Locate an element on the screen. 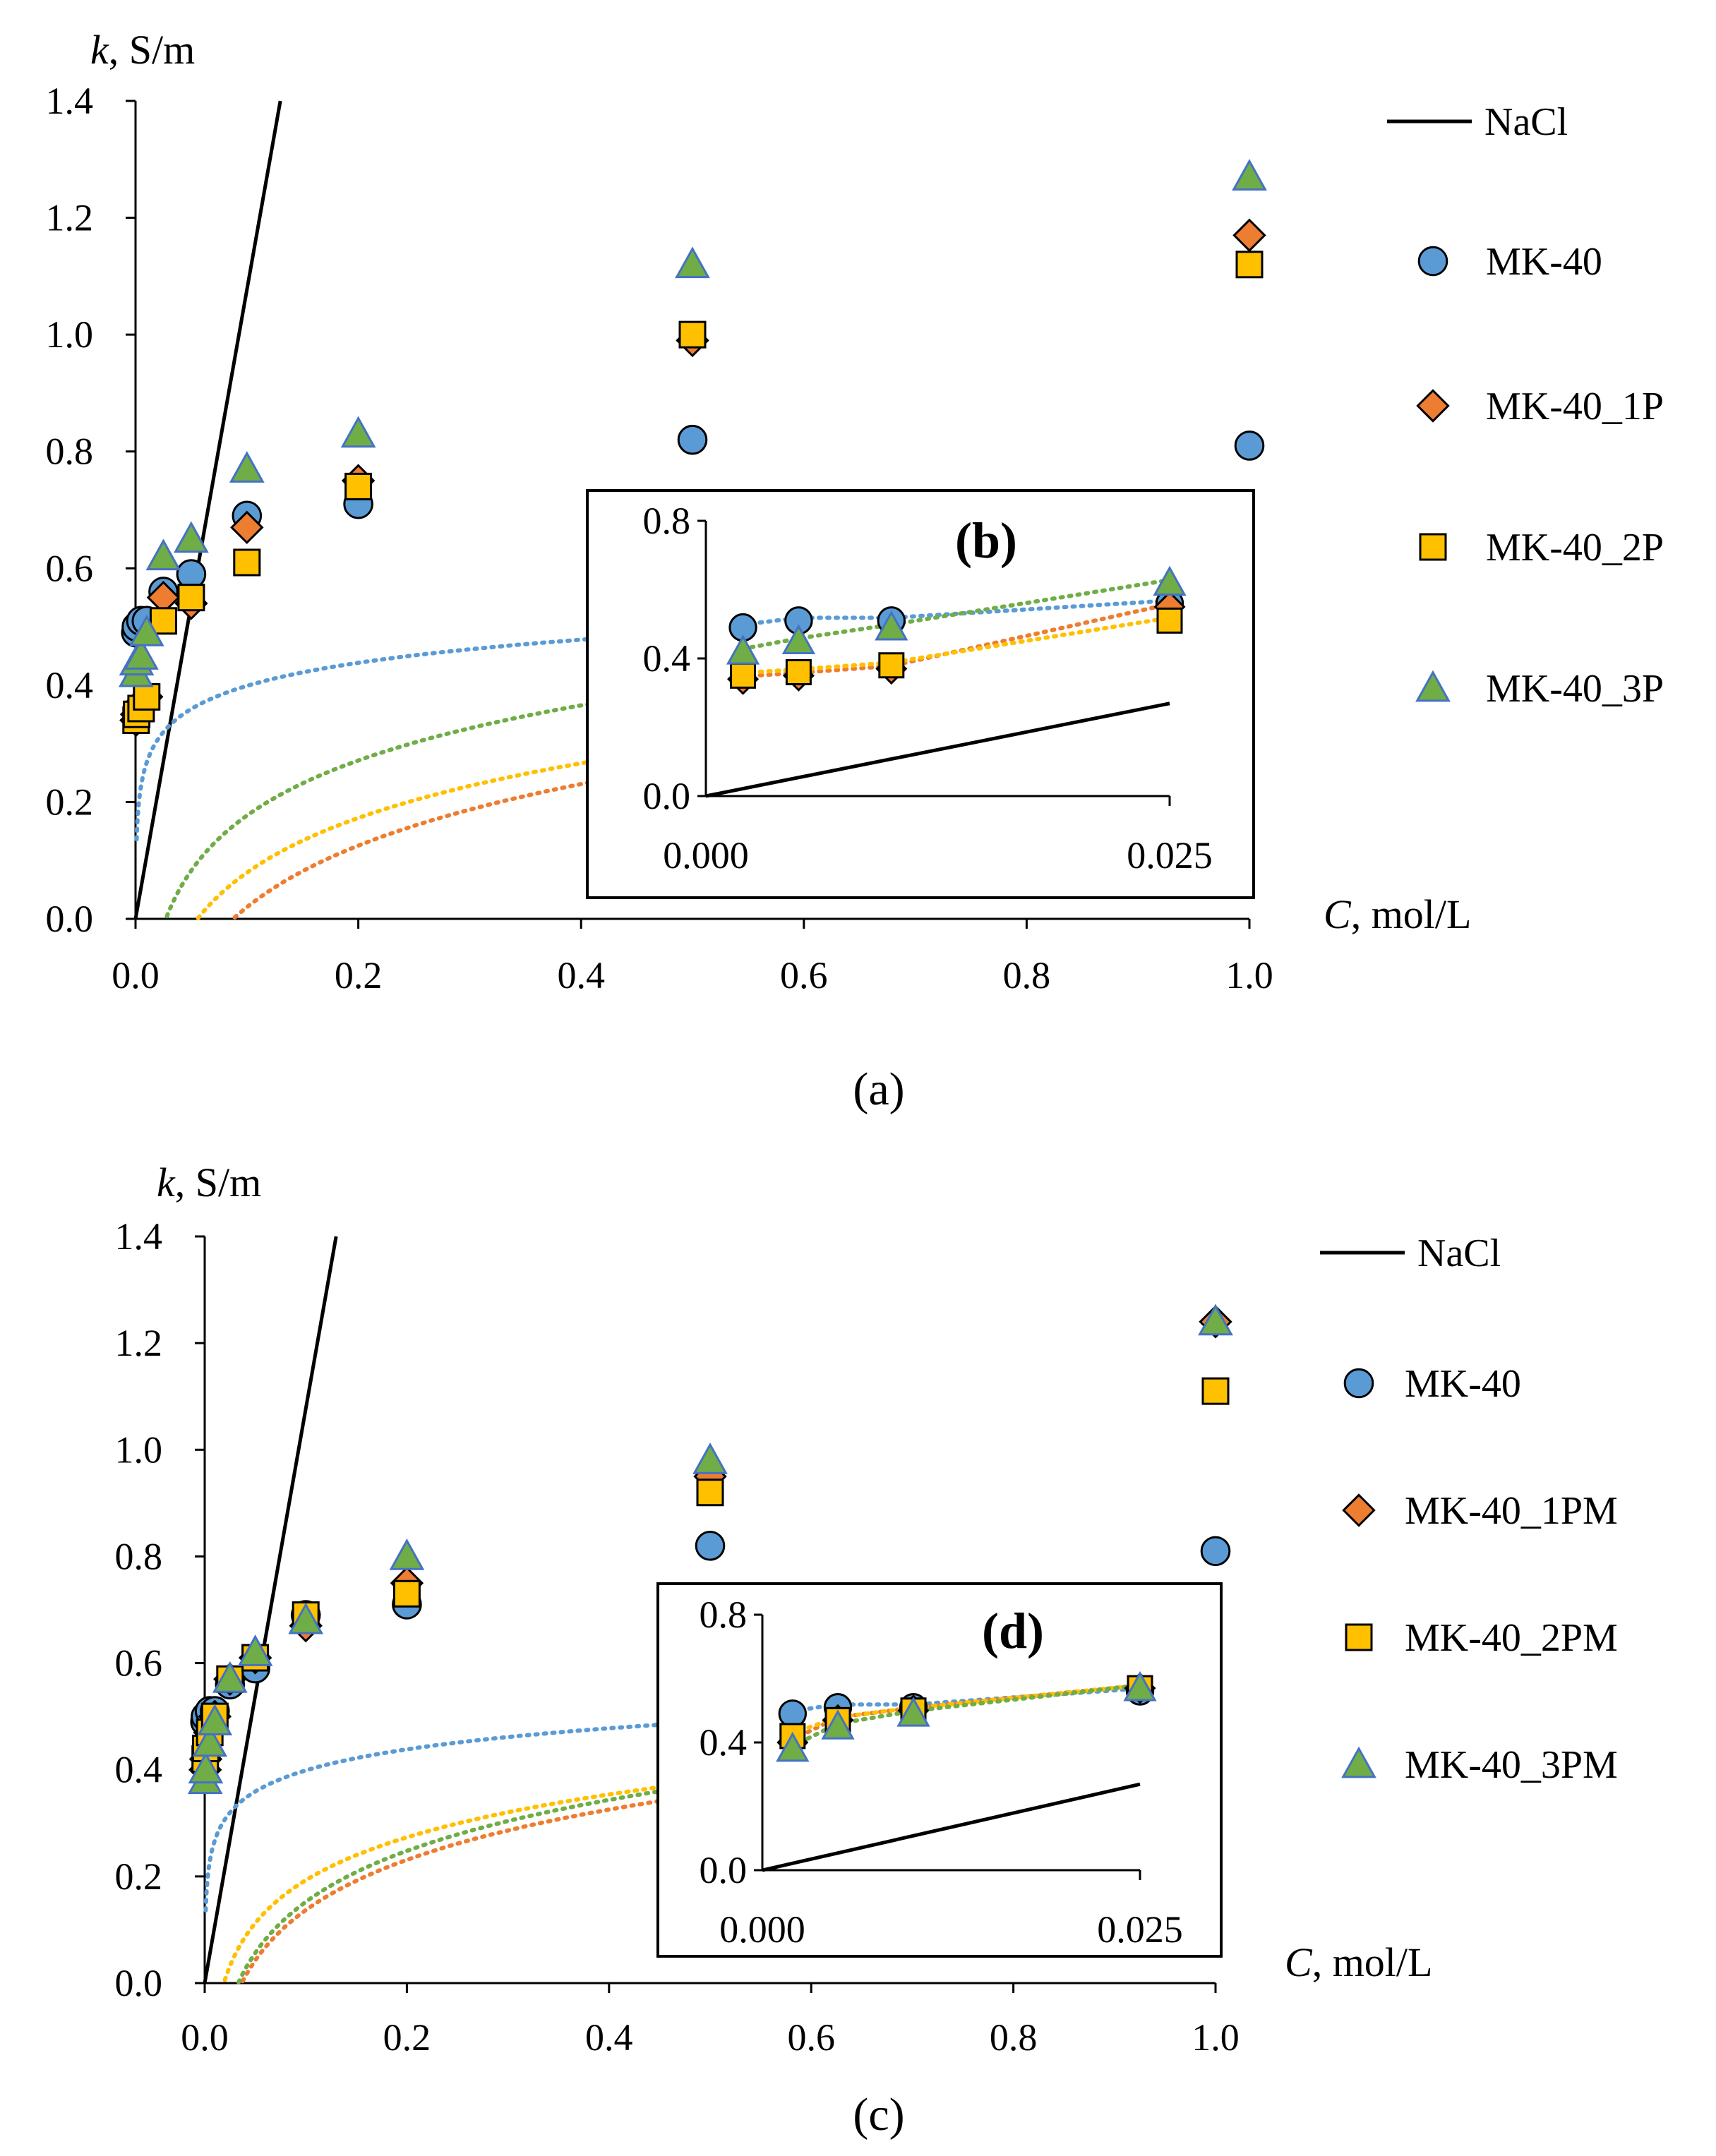 Image resolution: width=1716 pixels, height=2156 pixels. legend-label: MK-40_1PM is located at coordinates (1512, 1511).